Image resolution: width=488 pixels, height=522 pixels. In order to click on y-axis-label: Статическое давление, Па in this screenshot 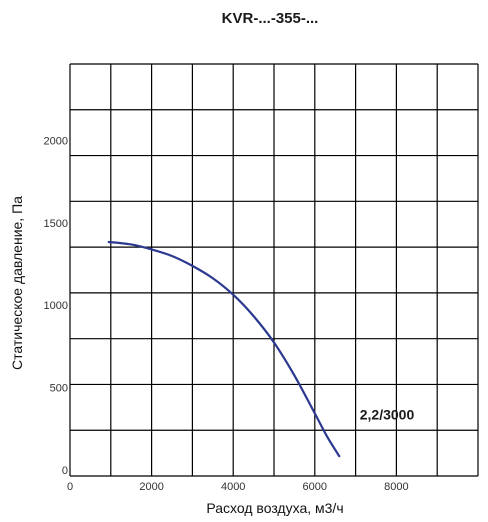, I will do `click(17, 283)`.